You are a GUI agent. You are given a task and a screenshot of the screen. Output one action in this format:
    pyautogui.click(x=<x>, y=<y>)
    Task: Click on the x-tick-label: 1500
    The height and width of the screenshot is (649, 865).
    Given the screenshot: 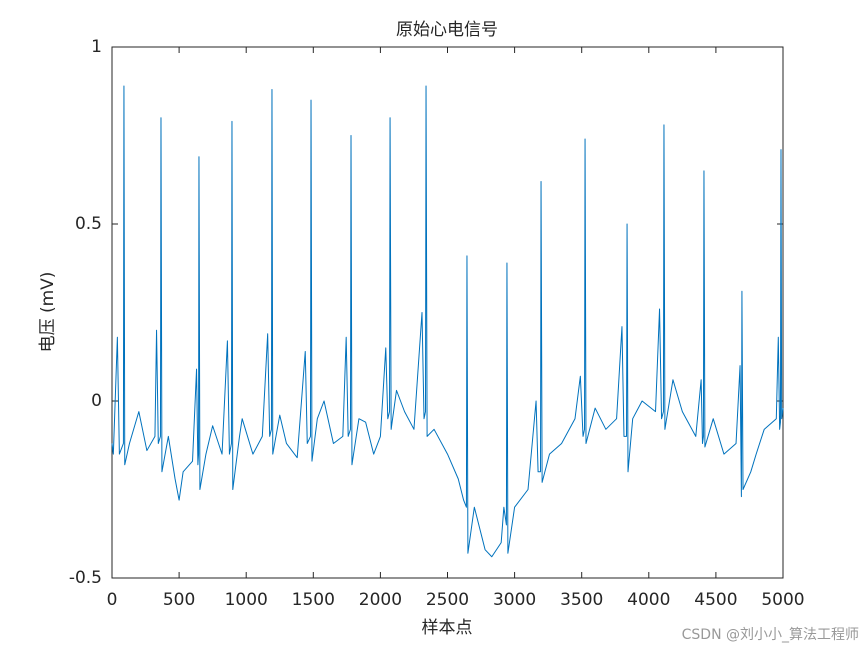 What is the action you would take?
    pyautogui.click(x=313, y=600)
    